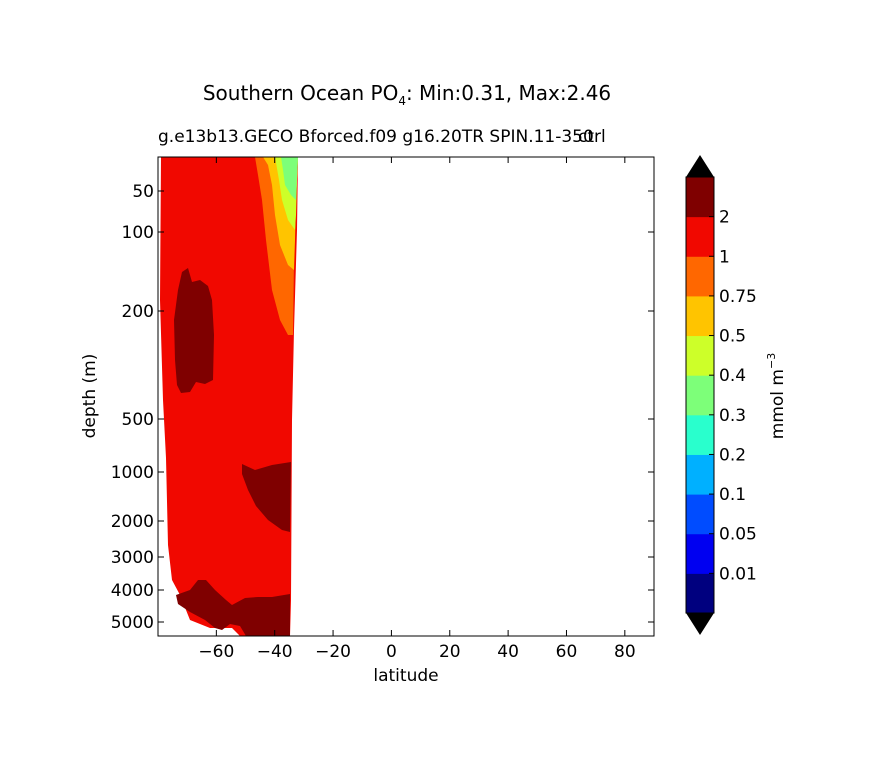 The height and width of the screenshot is (766, 869). What do you see at coordinates (132, 522) in the screenshot?
I see `y-tick-label: 2000` at bounding box center [132, 522].